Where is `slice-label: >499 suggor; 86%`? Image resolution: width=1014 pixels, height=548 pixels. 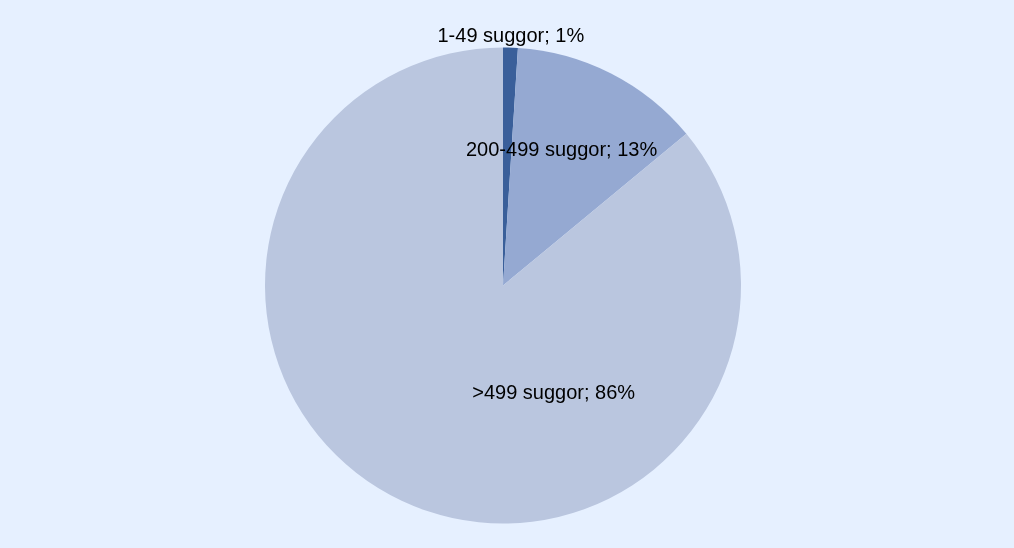
slice-label: >499 suggor; 86% is located at coordinates (554, 392).